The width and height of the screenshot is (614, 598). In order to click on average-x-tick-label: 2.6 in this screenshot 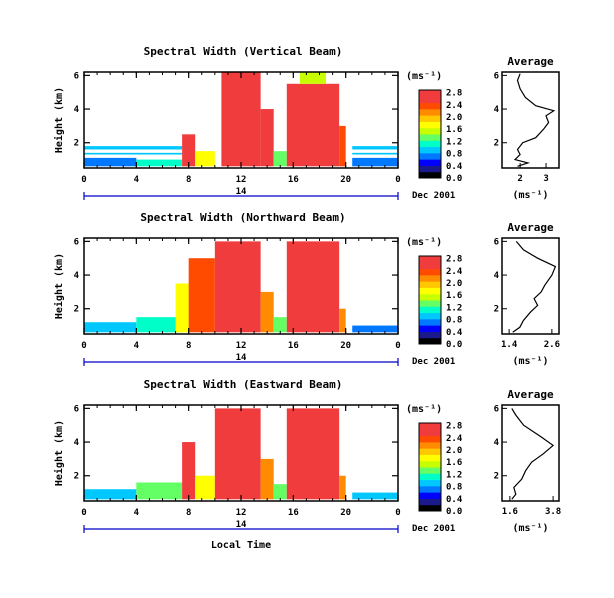, I will do `click(552, 345)`.